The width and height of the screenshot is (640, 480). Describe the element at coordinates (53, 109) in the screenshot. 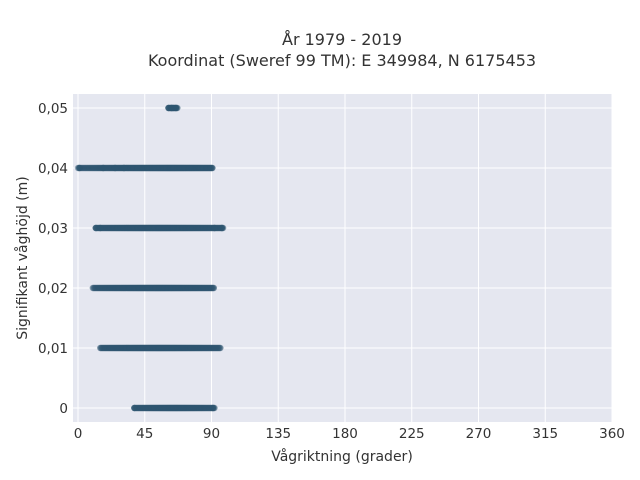

I see `y-tick-label: 0,05` at that location.